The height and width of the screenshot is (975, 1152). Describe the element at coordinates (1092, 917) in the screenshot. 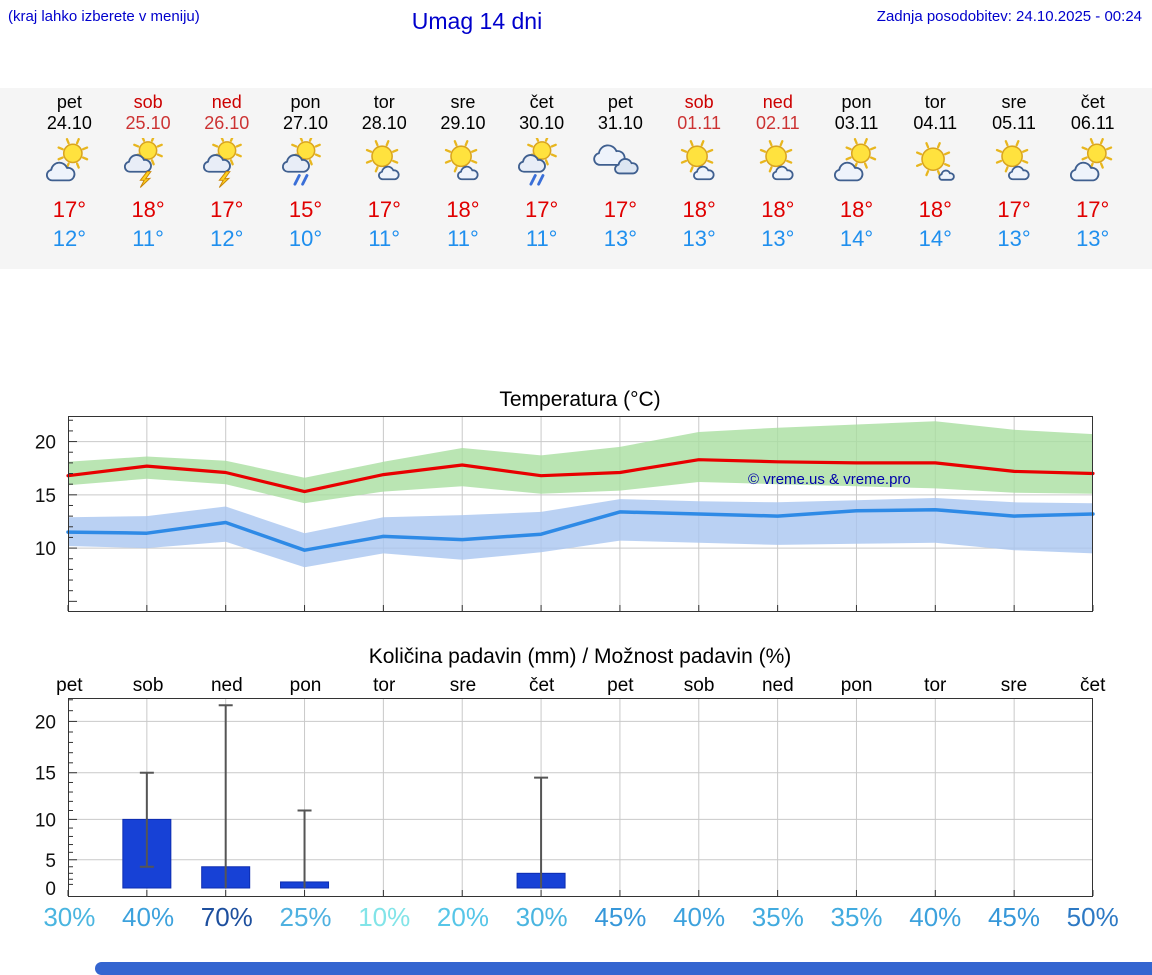

I see `precip-probability: 50%` at that location.